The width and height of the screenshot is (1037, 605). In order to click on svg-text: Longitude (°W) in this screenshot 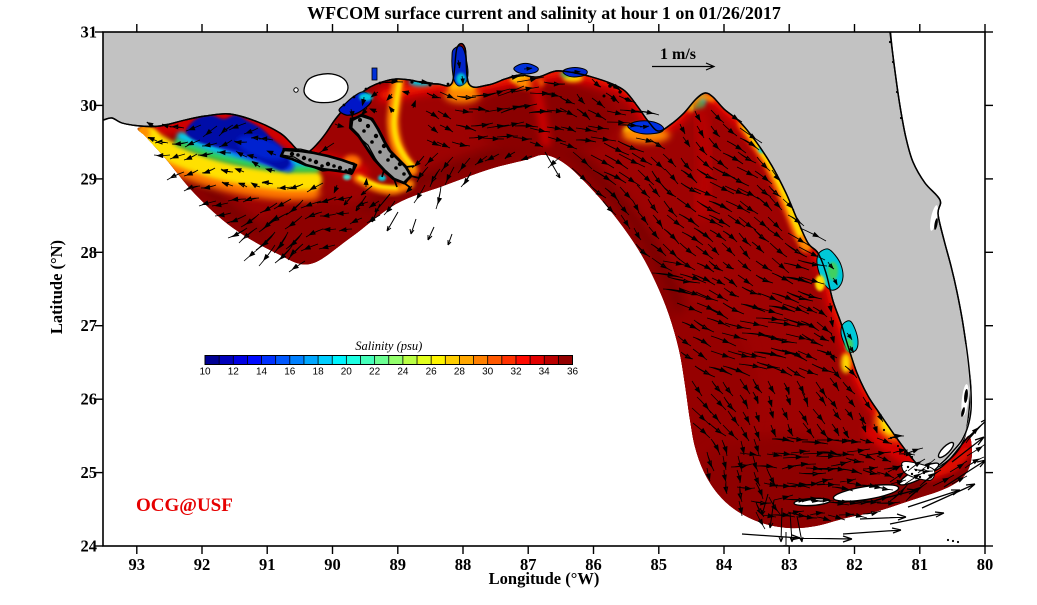, I will do `click(544, 578)`.